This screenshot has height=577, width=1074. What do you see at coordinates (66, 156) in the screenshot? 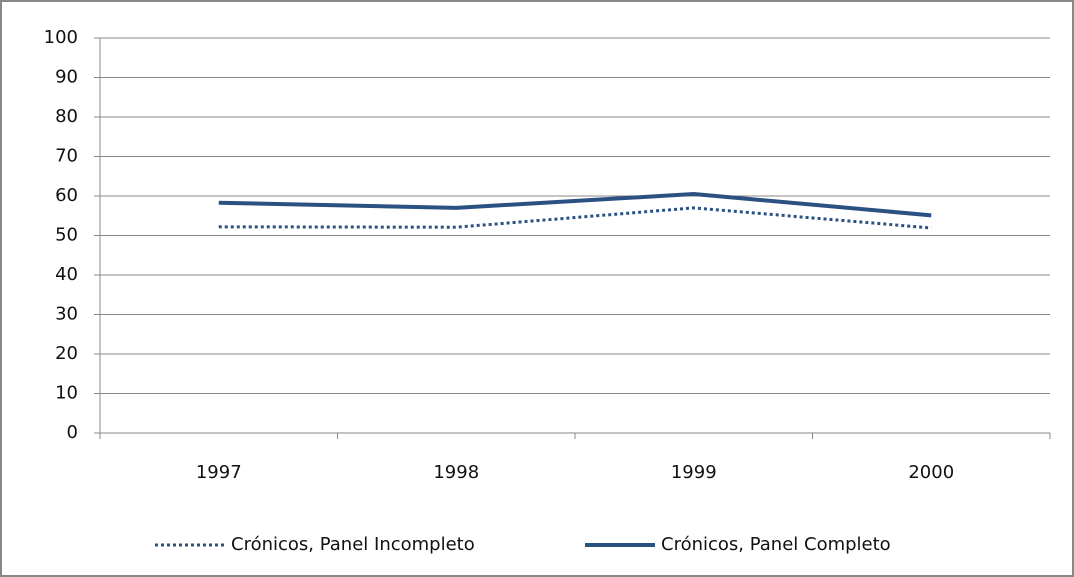
I see `y-tick-label: 70` at bounding box center [66, 156].